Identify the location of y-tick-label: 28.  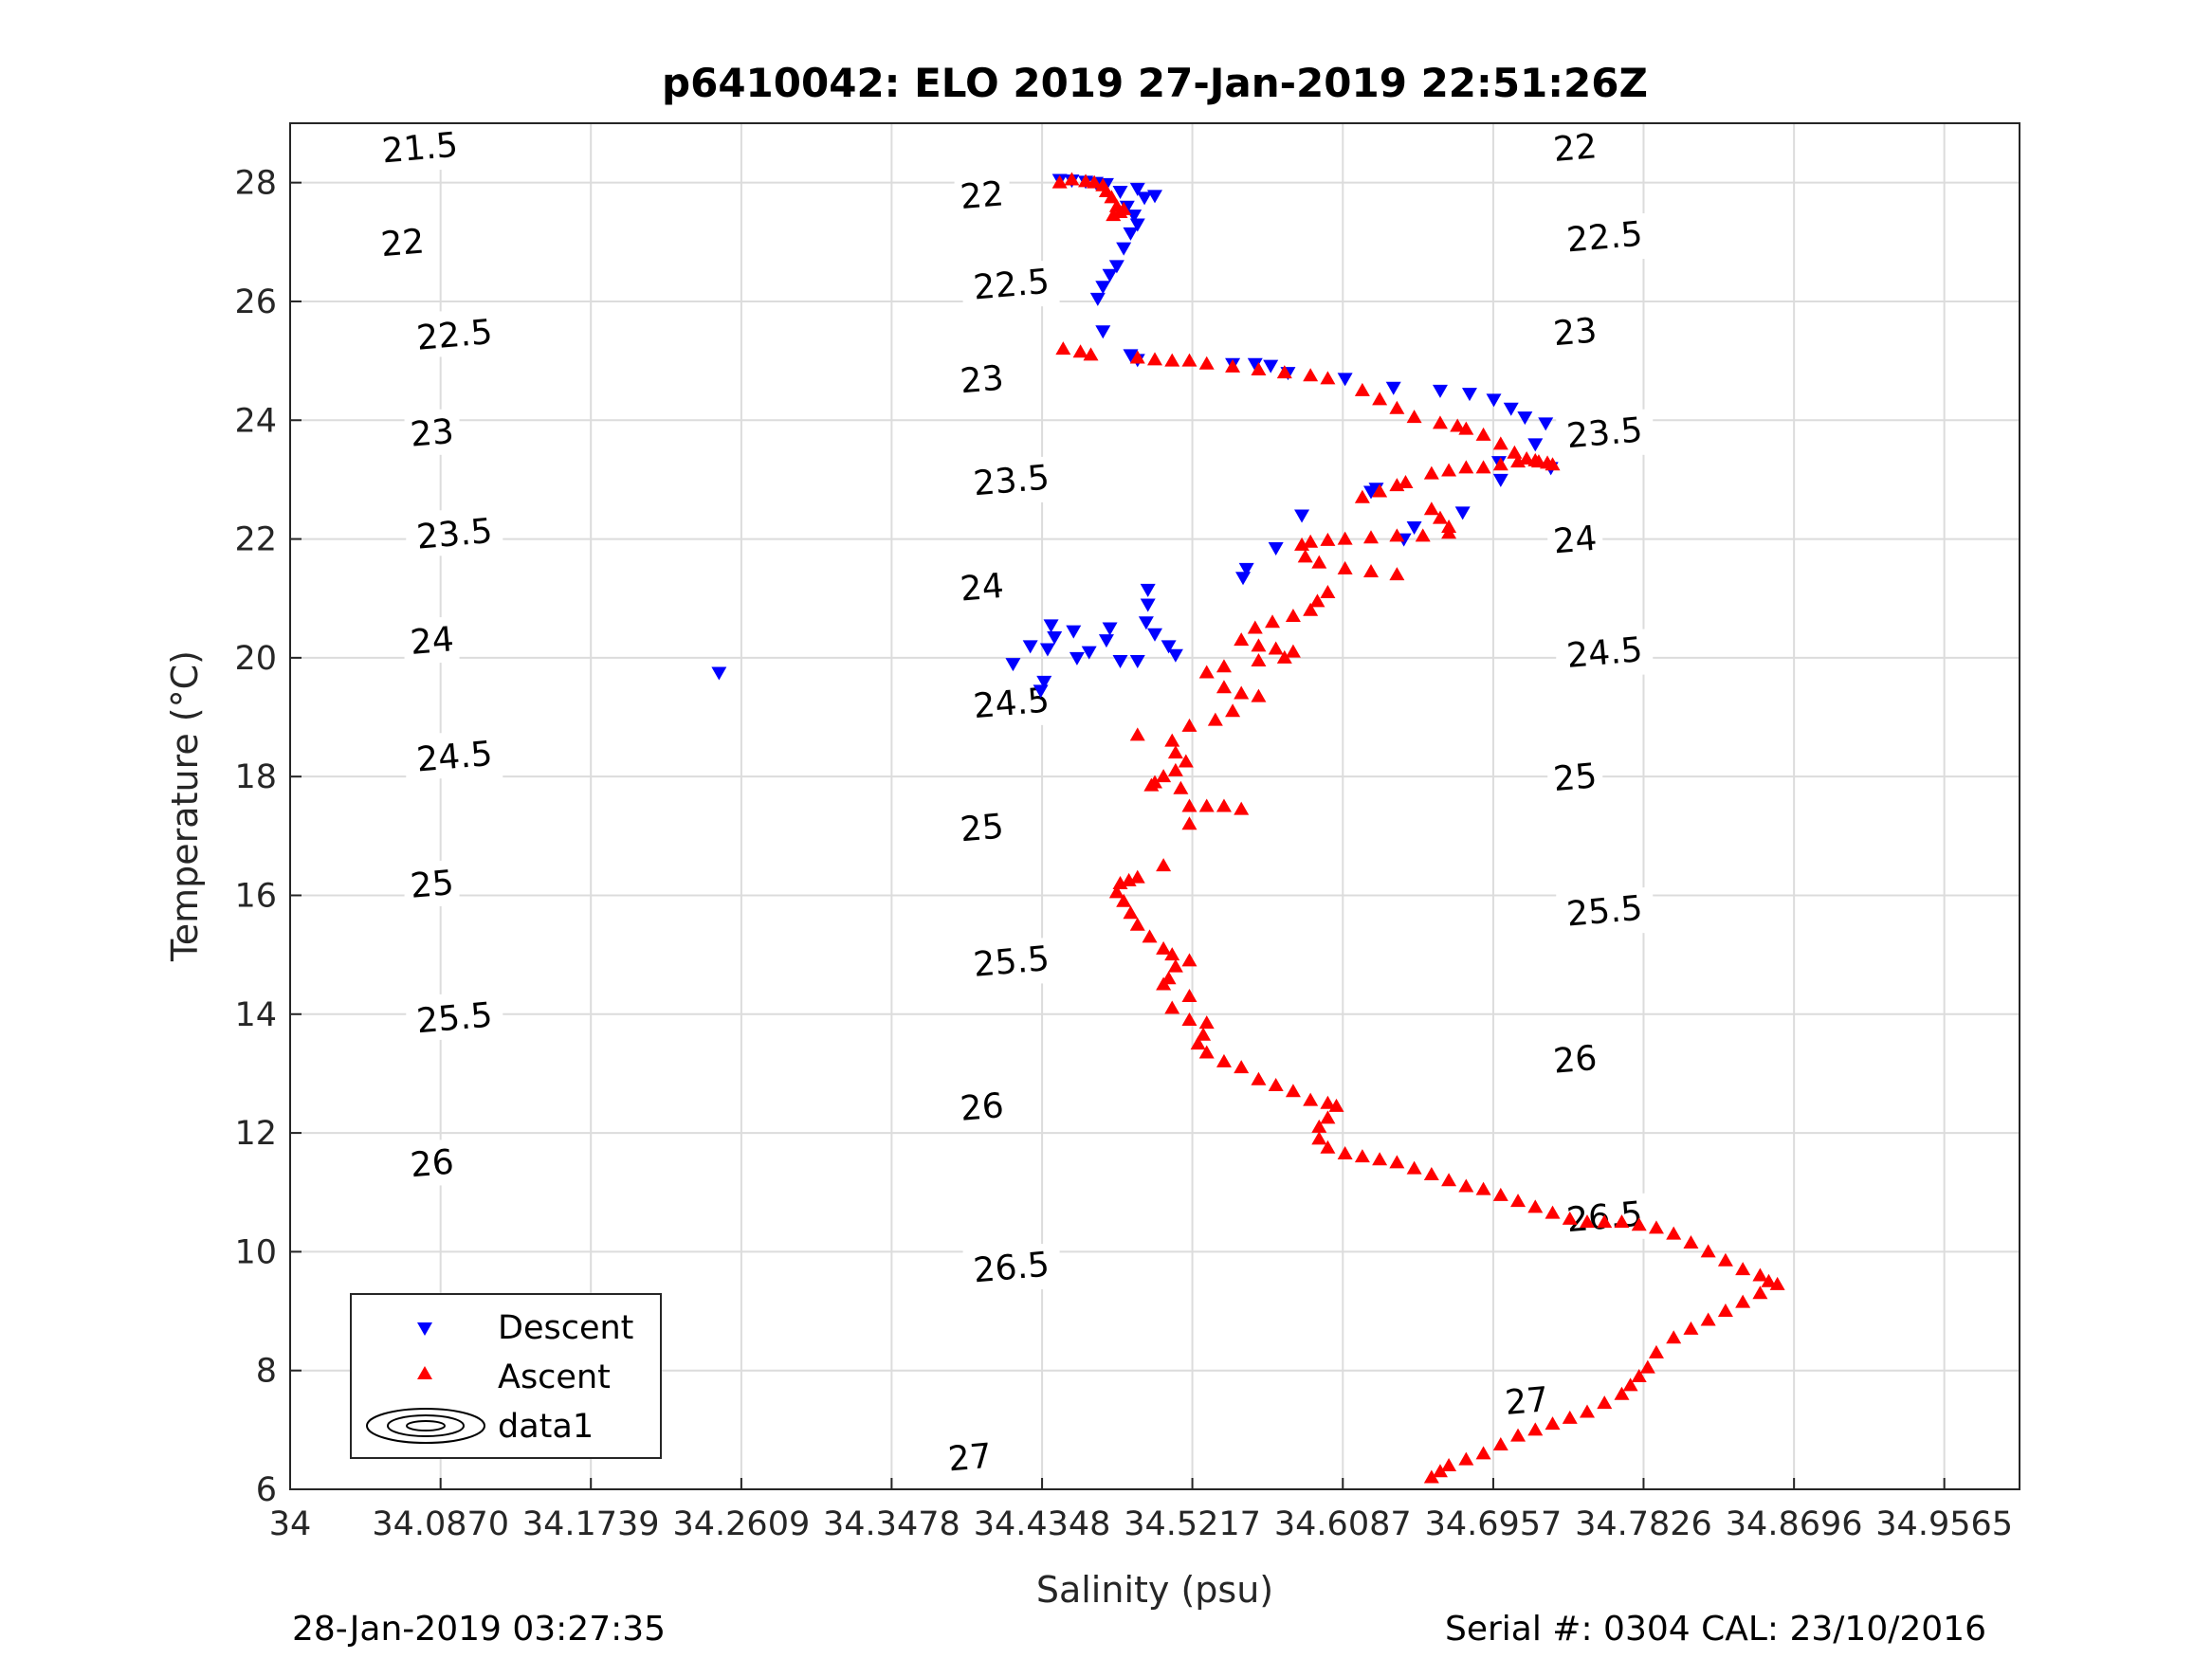
(255, 184).